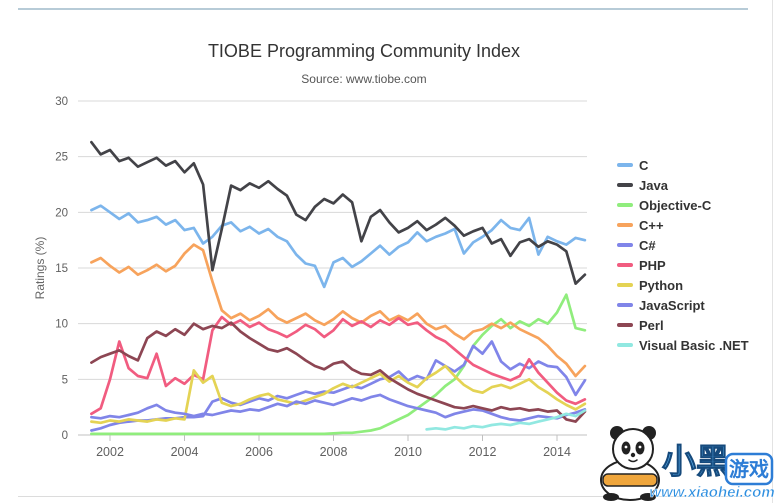  I want to click on legend-label-c: C, so click(644, 165).